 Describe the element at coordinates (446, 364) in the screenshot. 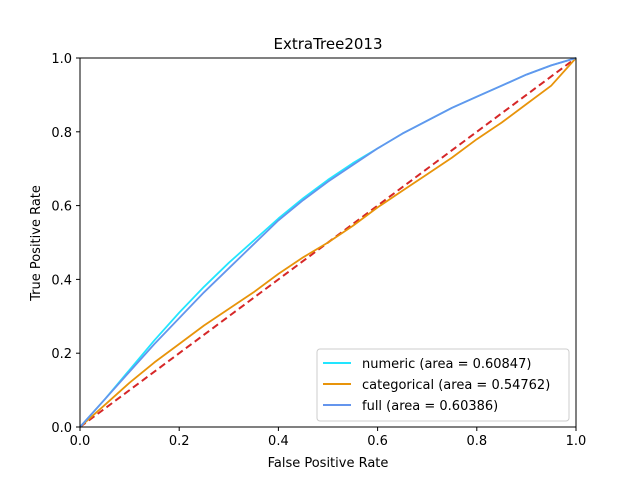

I see `legend-label-0: numeric (area = 0.60847)` at that location.